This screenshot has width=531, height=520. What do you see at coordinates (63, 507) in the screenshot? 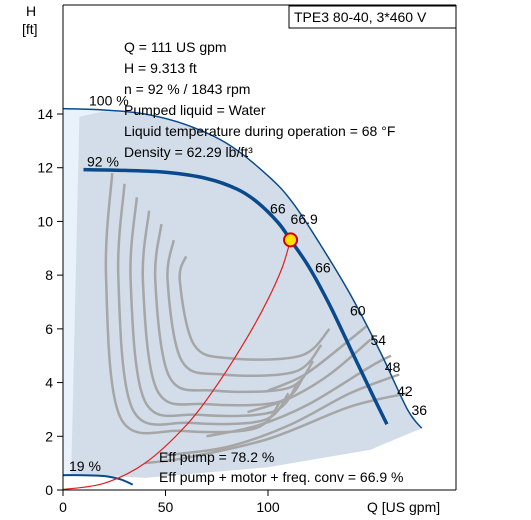
I see `x-tick-label: 0` at bounding box center [63, 507].